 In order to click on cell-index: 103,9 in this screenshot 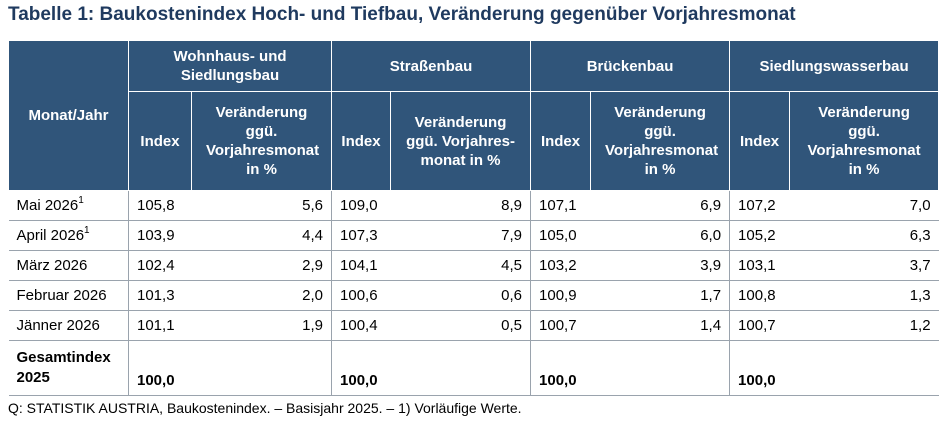, I will do `click(160, 235)`.